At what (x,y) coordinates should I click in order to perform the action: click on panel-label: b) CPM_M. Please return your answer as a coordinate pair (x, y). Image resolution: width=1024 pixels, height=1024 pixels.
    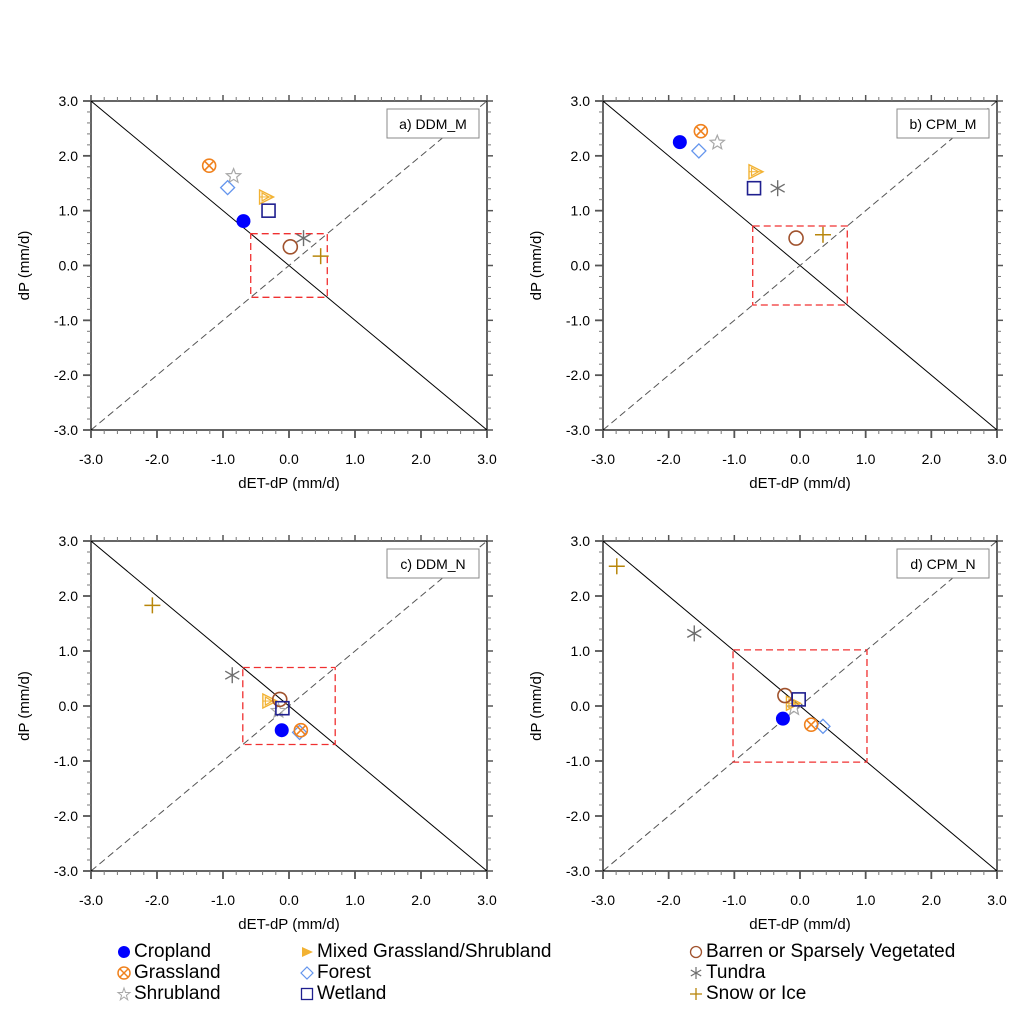
    Looking at the image, I should click on (943, 124).